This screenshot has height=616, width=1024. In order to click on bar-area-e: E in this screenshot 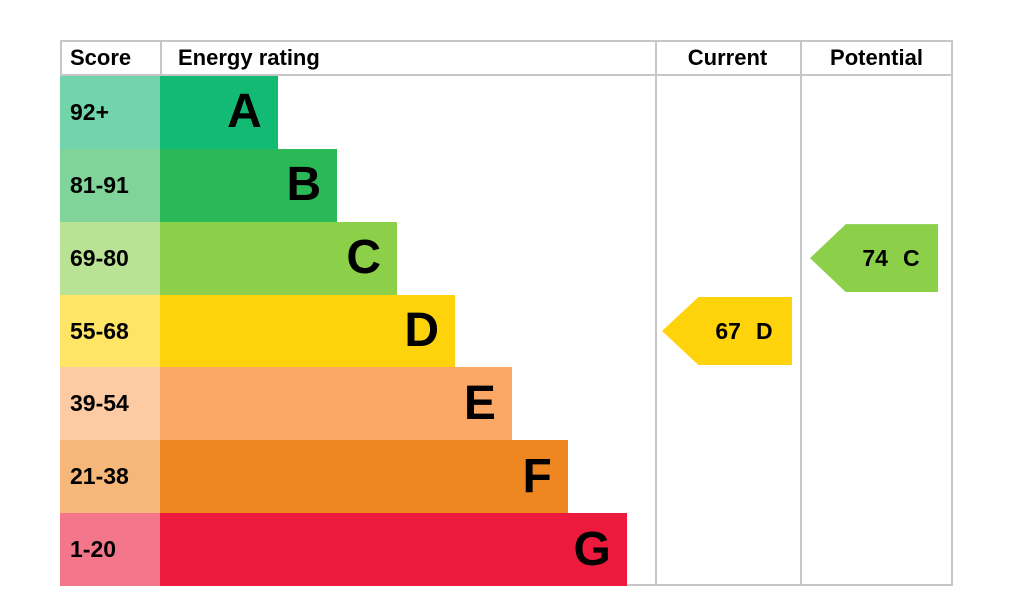, I will do `click(407, 404)`.